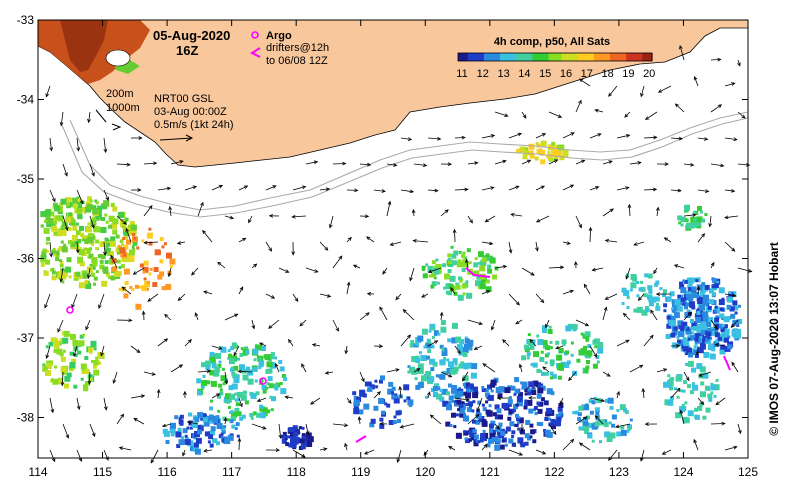 This screenshot has width=790, height=492. What do you see at coordinates (297, 48) in the screenshot?
I see `drifters-legend-line1: drifters@12h` at bounding box center [297, 48].